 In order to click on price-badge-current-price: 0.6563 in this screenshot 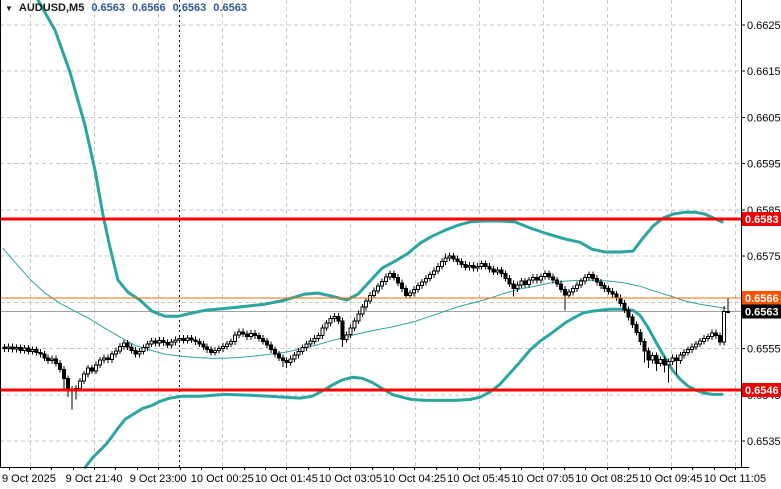, I will do `click(761, 311)`.